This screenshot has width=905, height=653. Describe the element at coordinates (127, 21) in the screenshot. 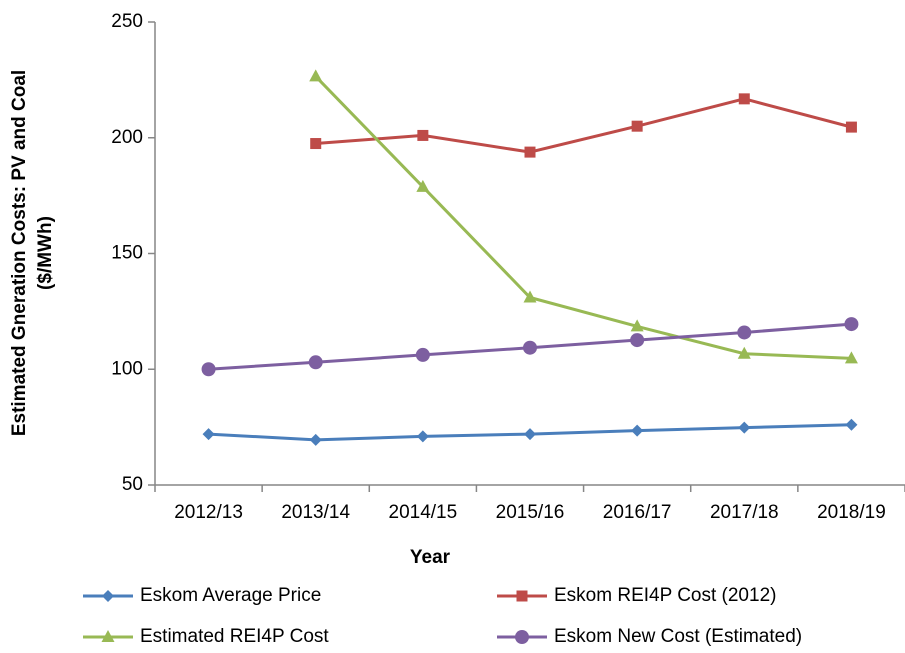

I see `y-tick-label: 250` at that location.